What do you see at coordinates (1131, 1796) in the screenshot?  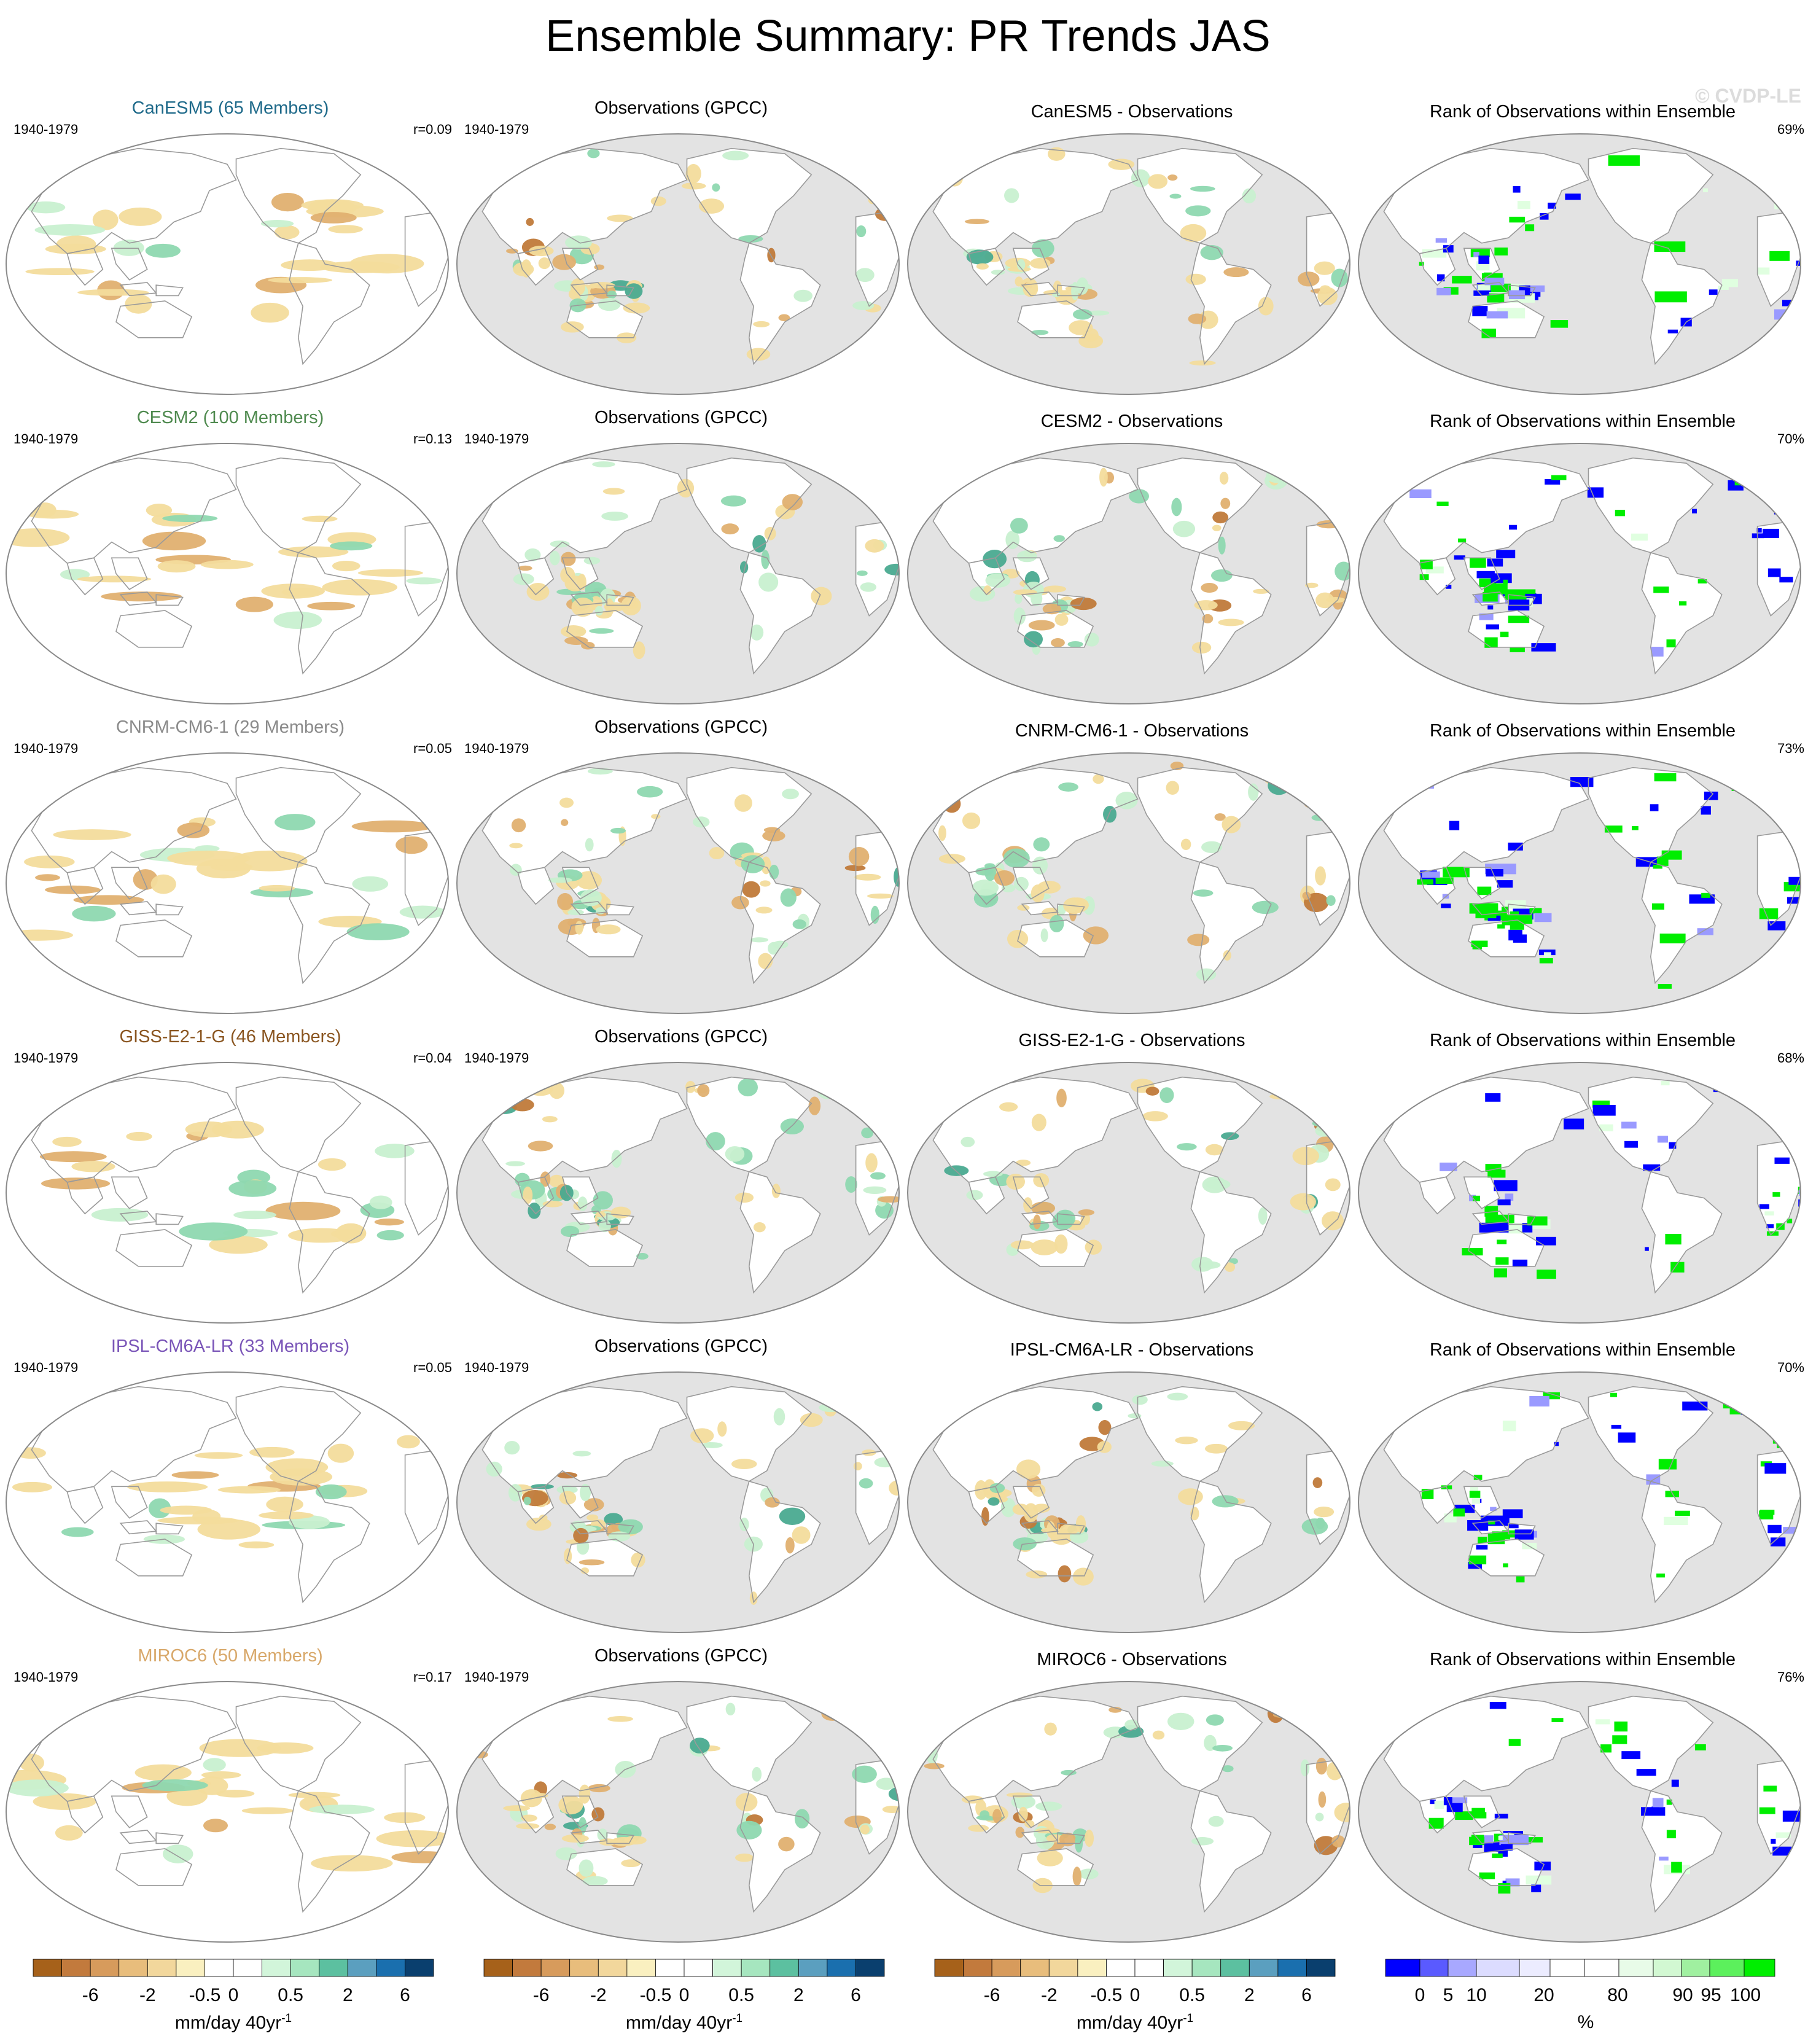 I see `difference-panel: MIROC6 - Observations` at bounding box center [1131, 1796].